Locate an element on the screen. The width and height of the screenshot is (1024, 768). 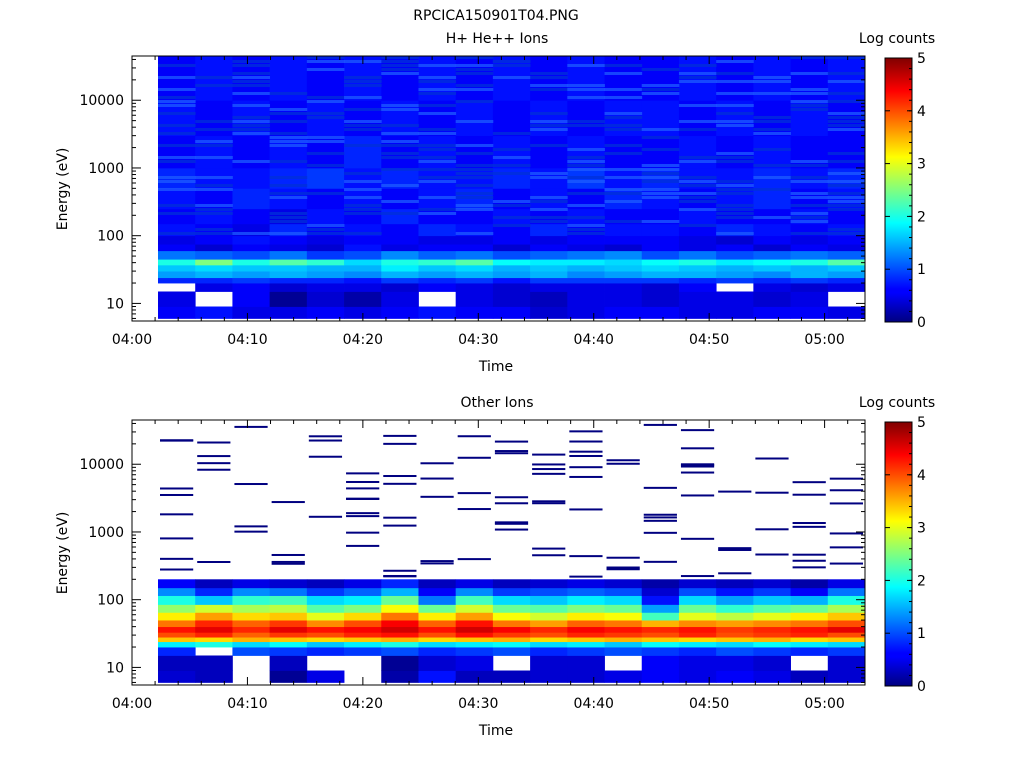
colorbar-tick-label: 0 is located at coordinates (921, 687).